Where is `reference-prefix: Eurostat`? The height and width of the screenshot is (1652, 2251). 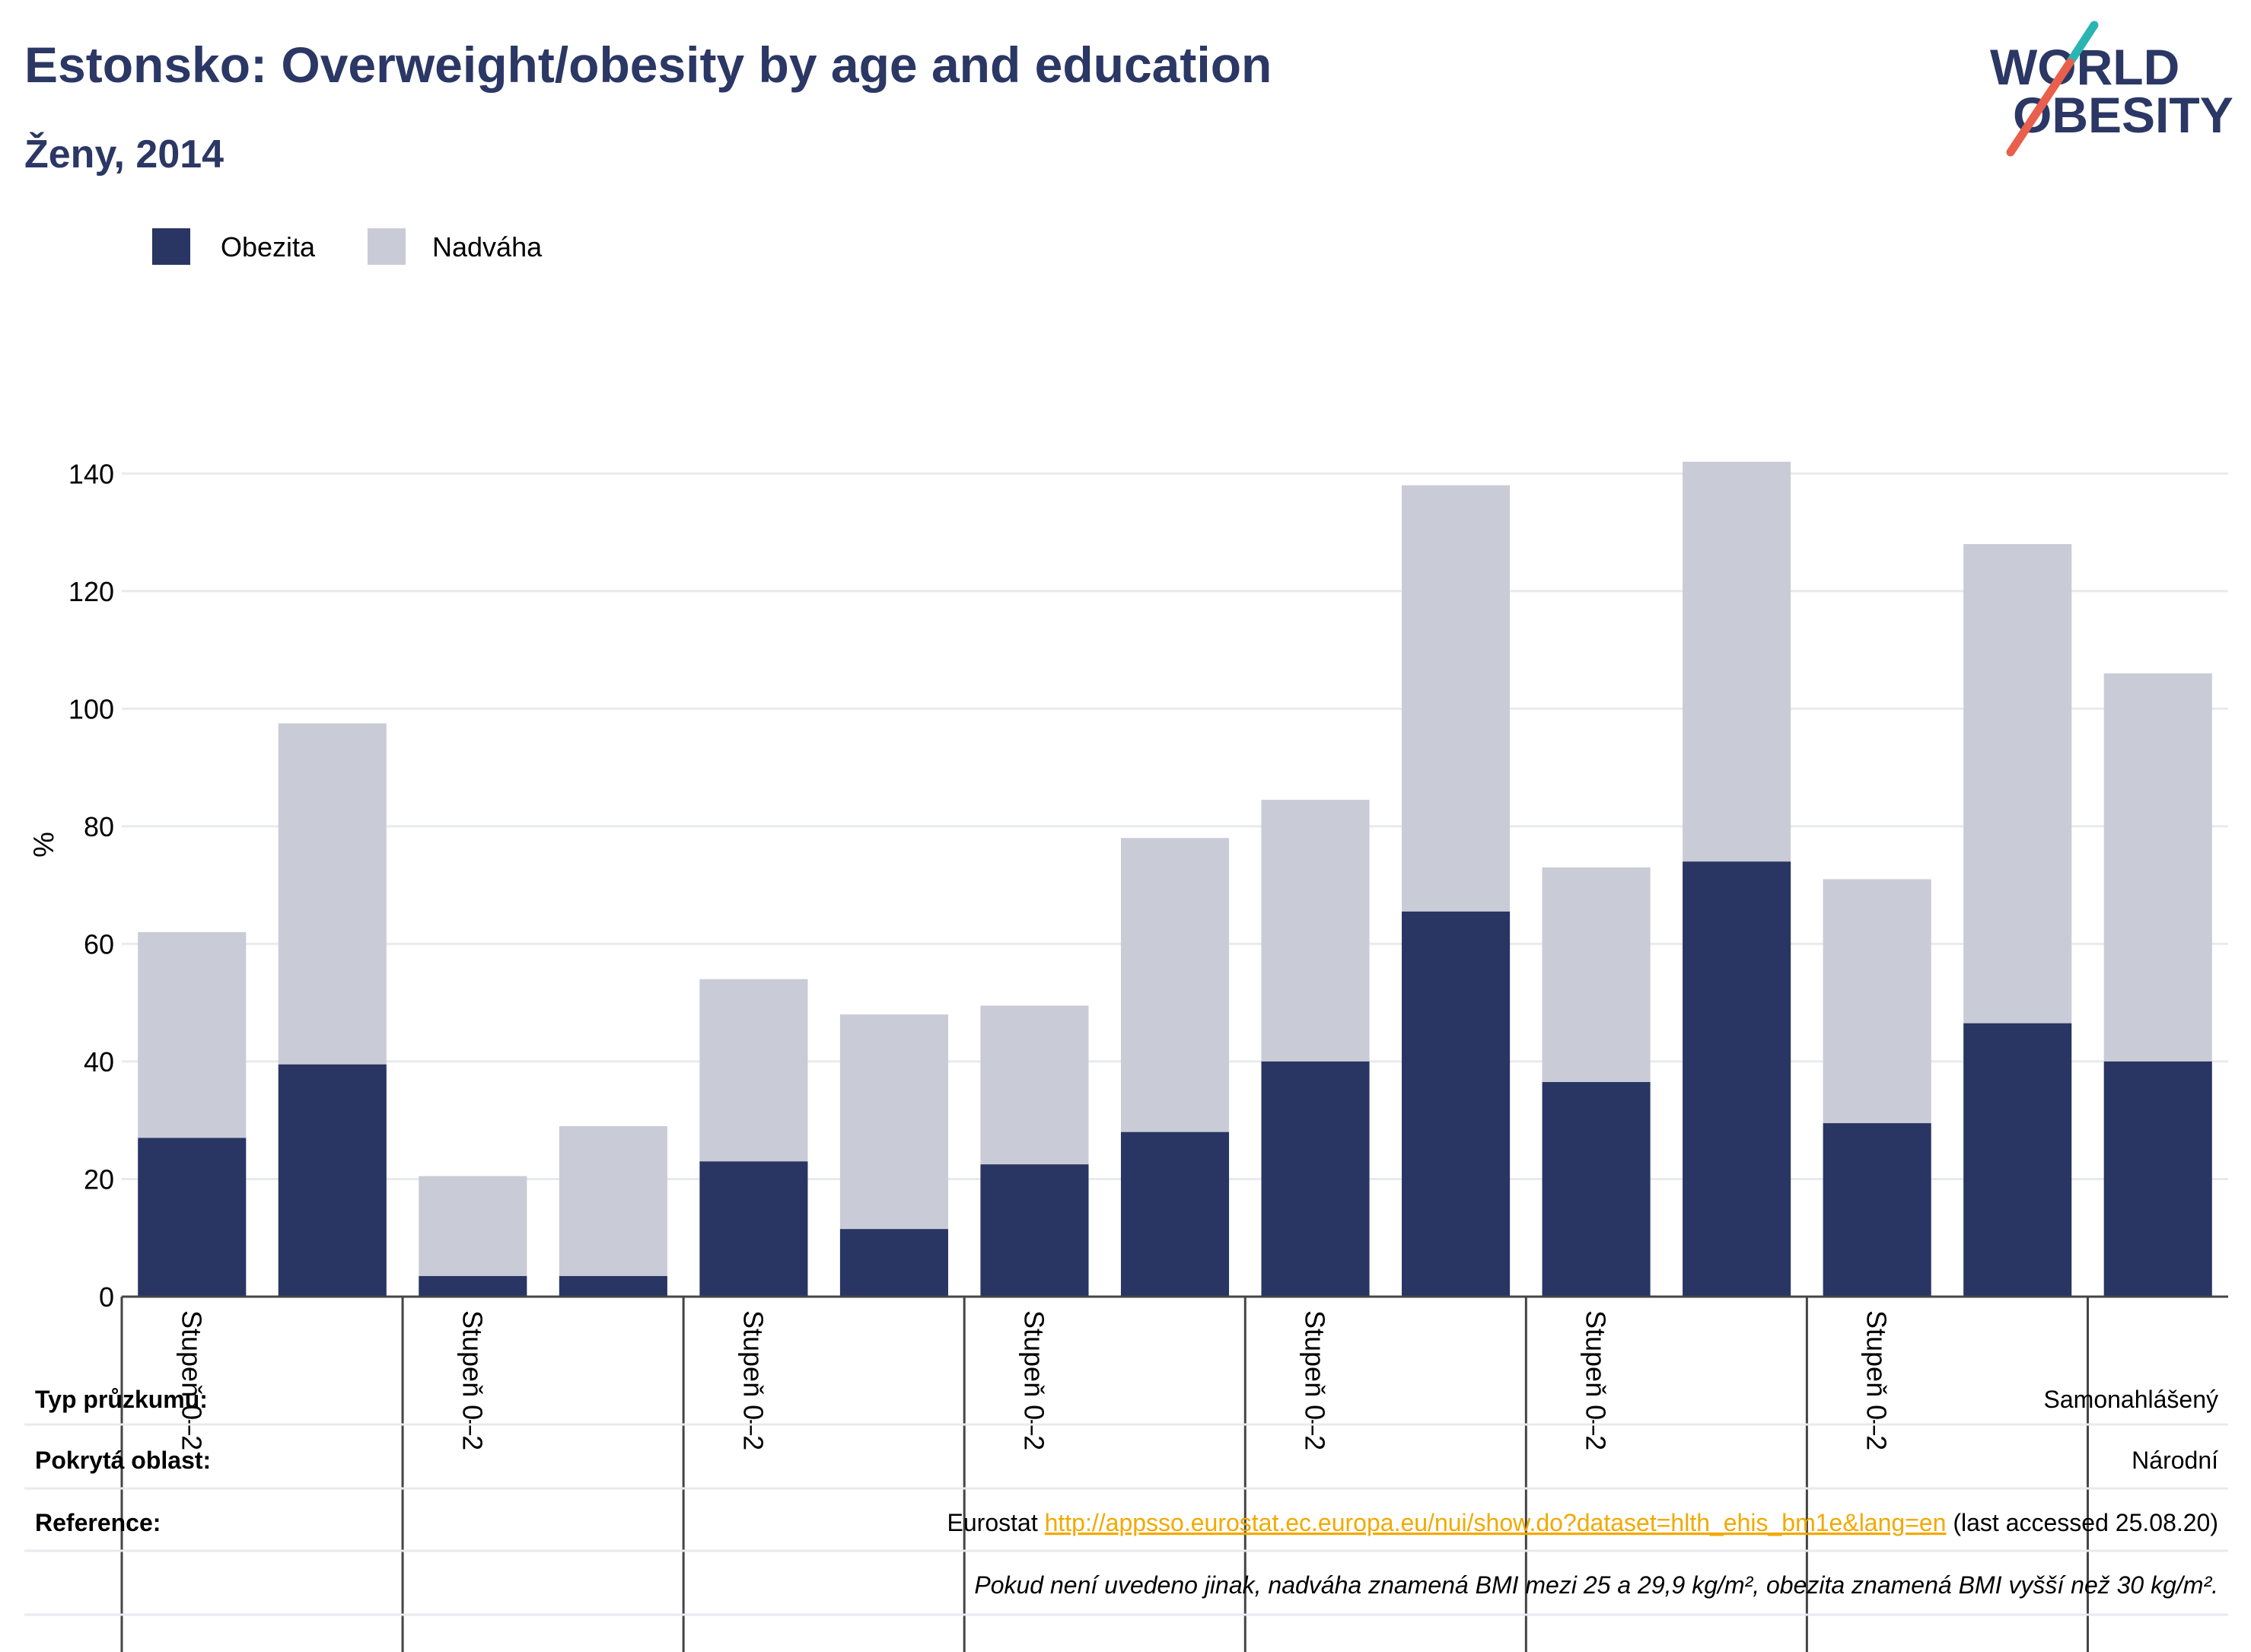
reference-prefix: Eurostat is located at coordinates (996, 1522).